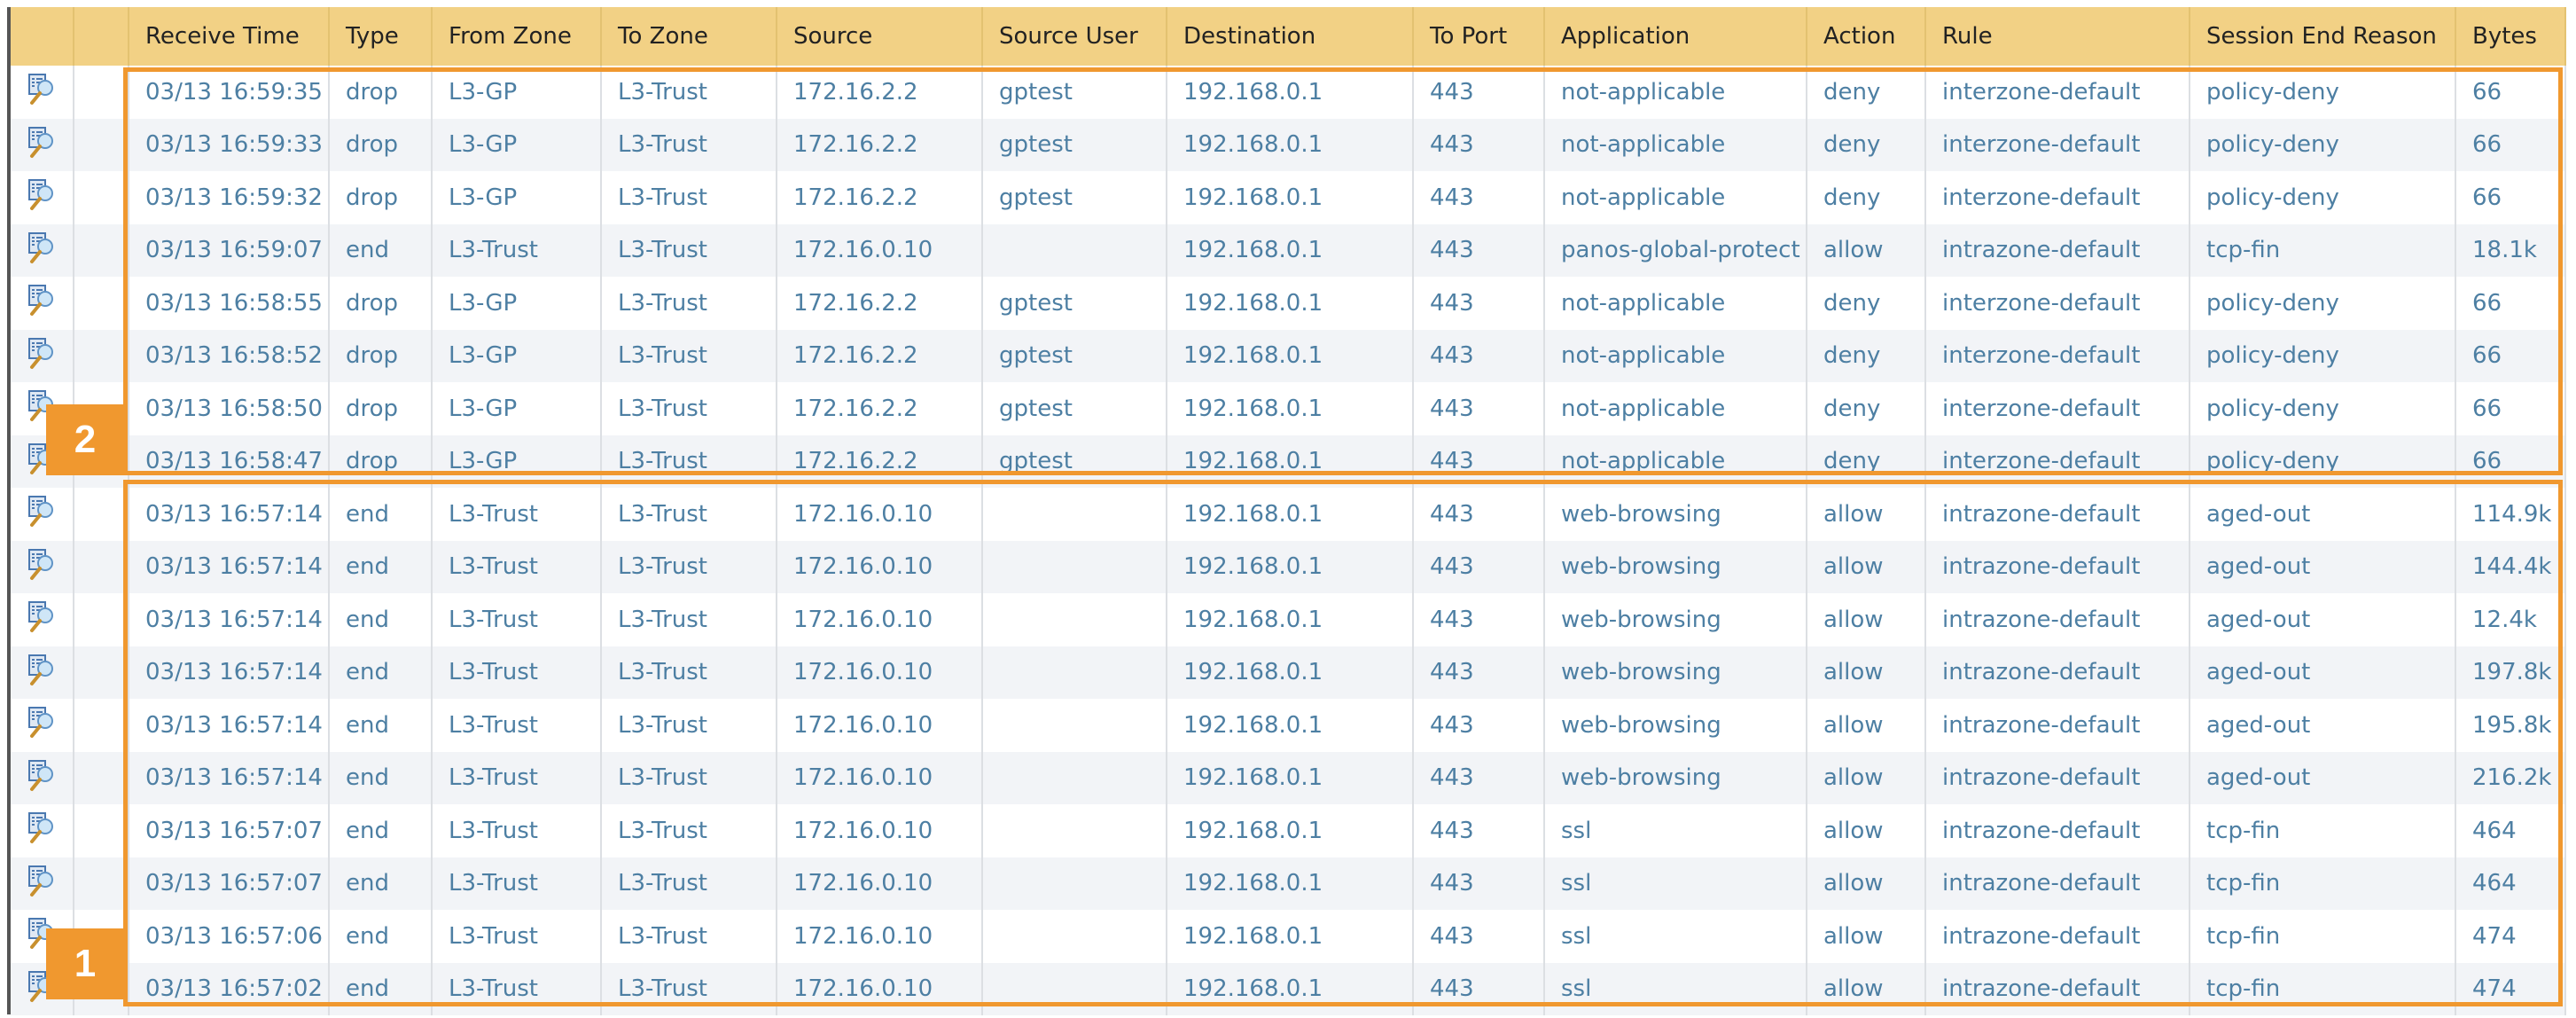 This screenshot has height=1018, width=2576. What do you see at coordinates (2057, 197) in the screenshot?
I see `cell-rule: interzone-default` at bounding box center [2057, 197].